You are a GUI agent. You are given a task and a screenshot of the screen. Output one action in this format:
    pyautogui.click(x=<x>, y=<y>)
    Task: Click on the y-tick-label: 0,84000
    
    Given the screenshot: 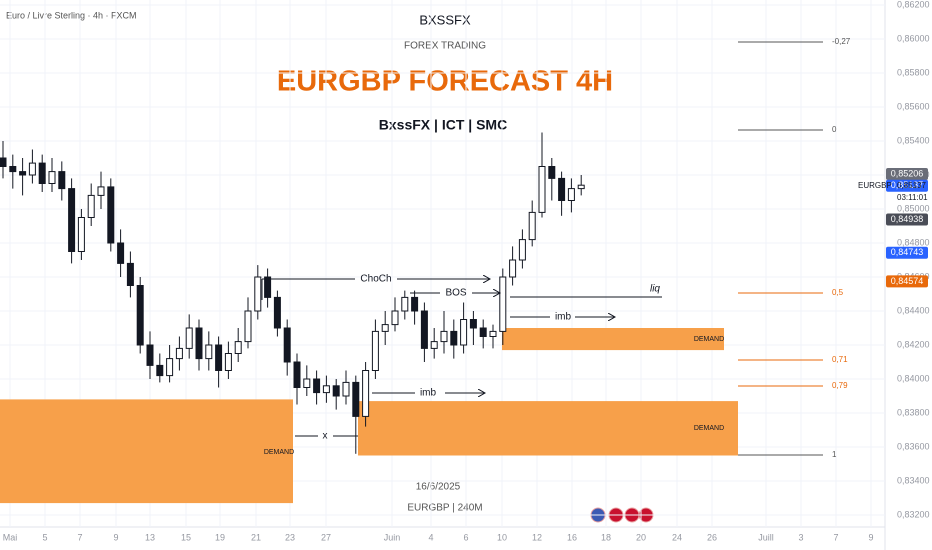 What is the action you would take?
    pyautogui.click(x=913, y=378)
    